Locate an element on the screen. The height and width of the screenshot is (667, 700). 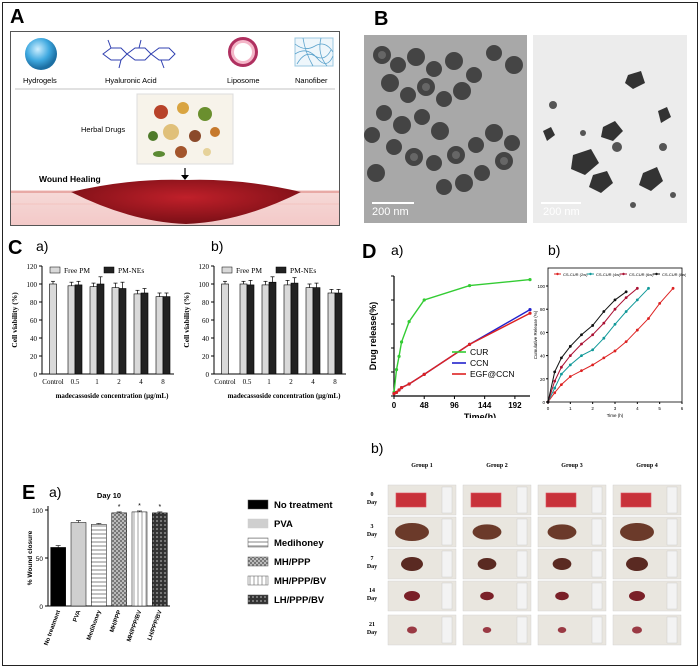
x-axis-label: madecassoside concentration (μg/mL) is located at coordinates (113, 396).